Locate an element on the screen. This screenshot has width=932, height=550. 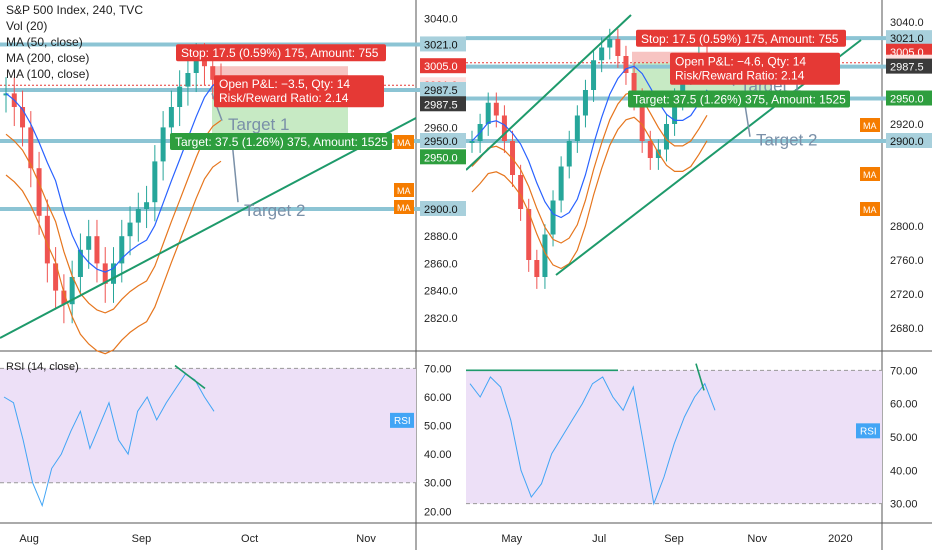
rsi-tick-label: 50.00 is located at coordinates (438, 427).